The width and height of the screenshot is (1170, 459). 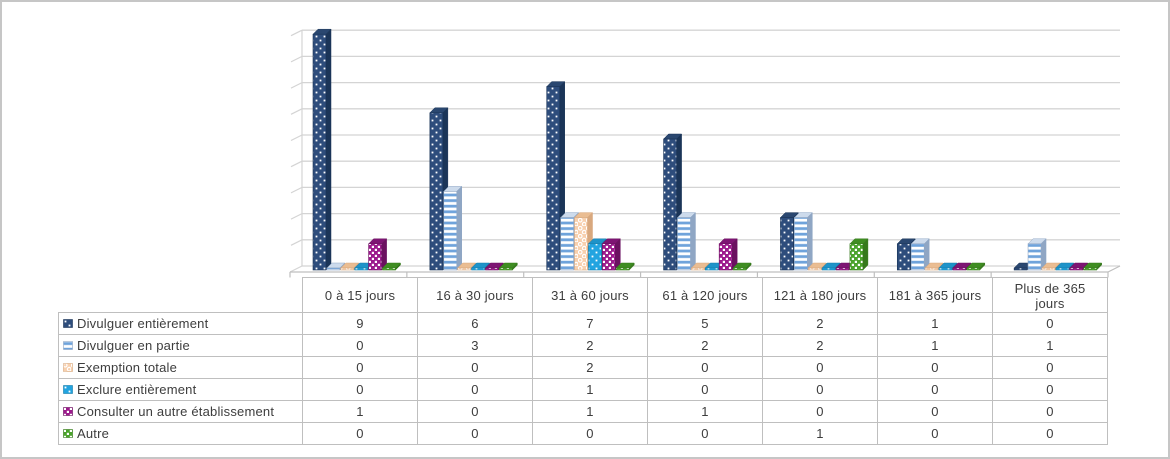 What do you see at coordinates (360, 295) in the screenshot?
I see `category-header-cell: 0 à 15 jours` at bounding box center [360, 295].